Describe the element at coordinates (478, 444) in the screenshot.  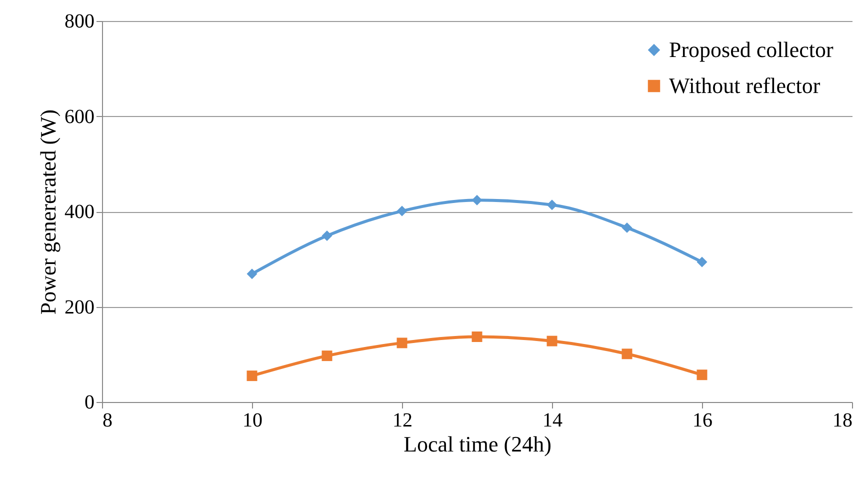
I see `x-axis-title: Local time (24h)` at that location.